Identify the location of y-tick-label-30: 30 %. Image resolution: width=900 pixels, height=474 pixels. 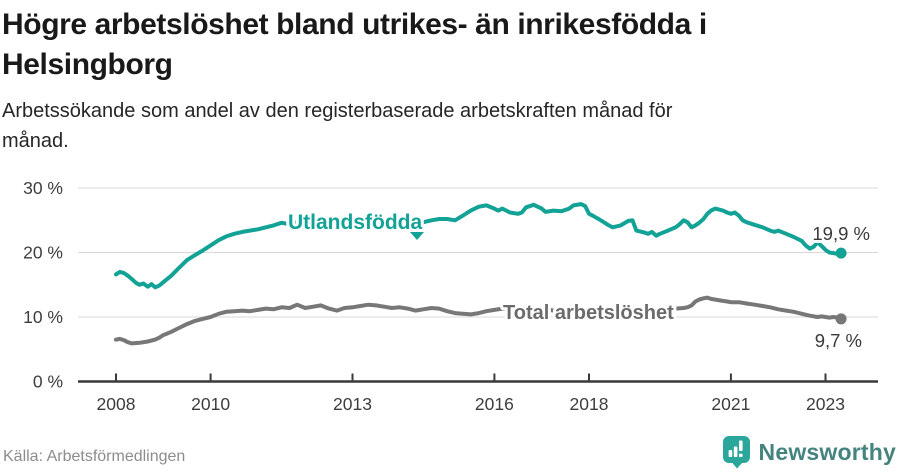
(43, 188).